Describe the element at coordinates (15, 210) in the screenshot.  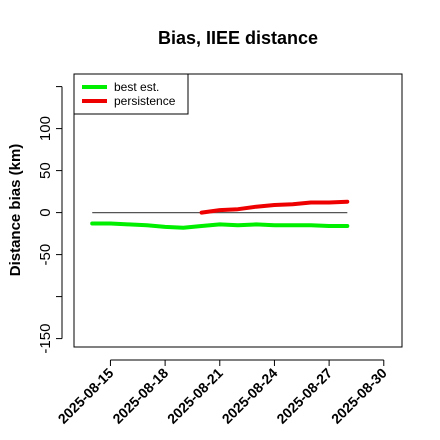
I see `y-axis-label: Distance bias (km)` at that location.